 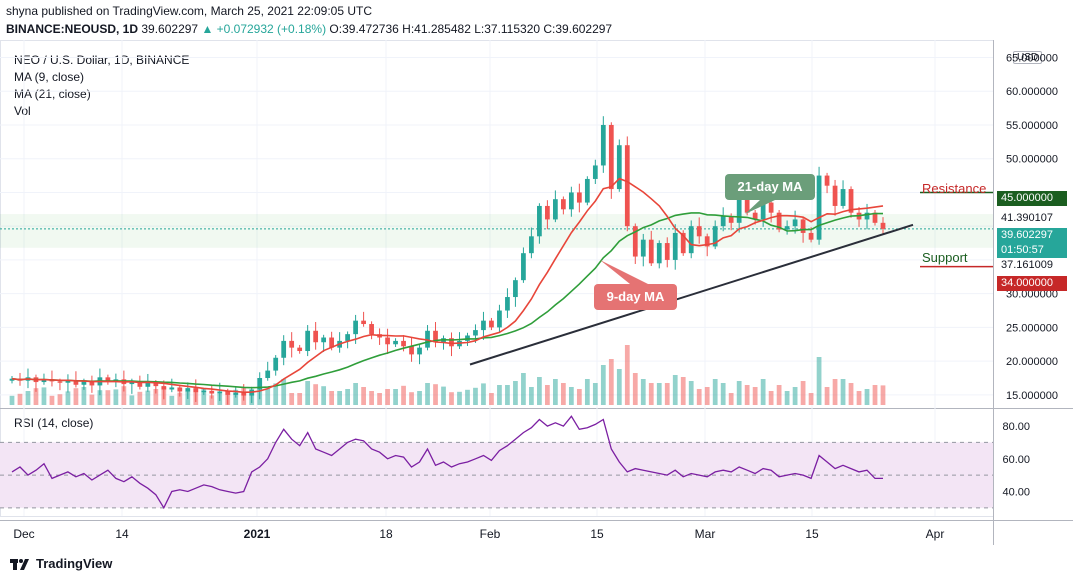 I want to click on ma-tag-a: 41.390107, so click(x=1032, y=218).